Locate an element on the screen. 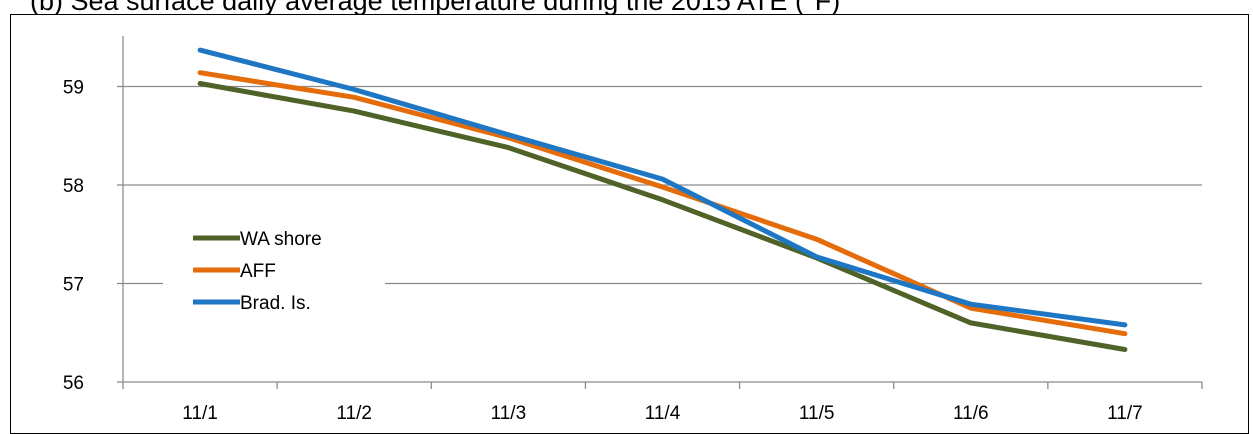  x-tick-label: 11/2 is located at coordinates (354, 413).